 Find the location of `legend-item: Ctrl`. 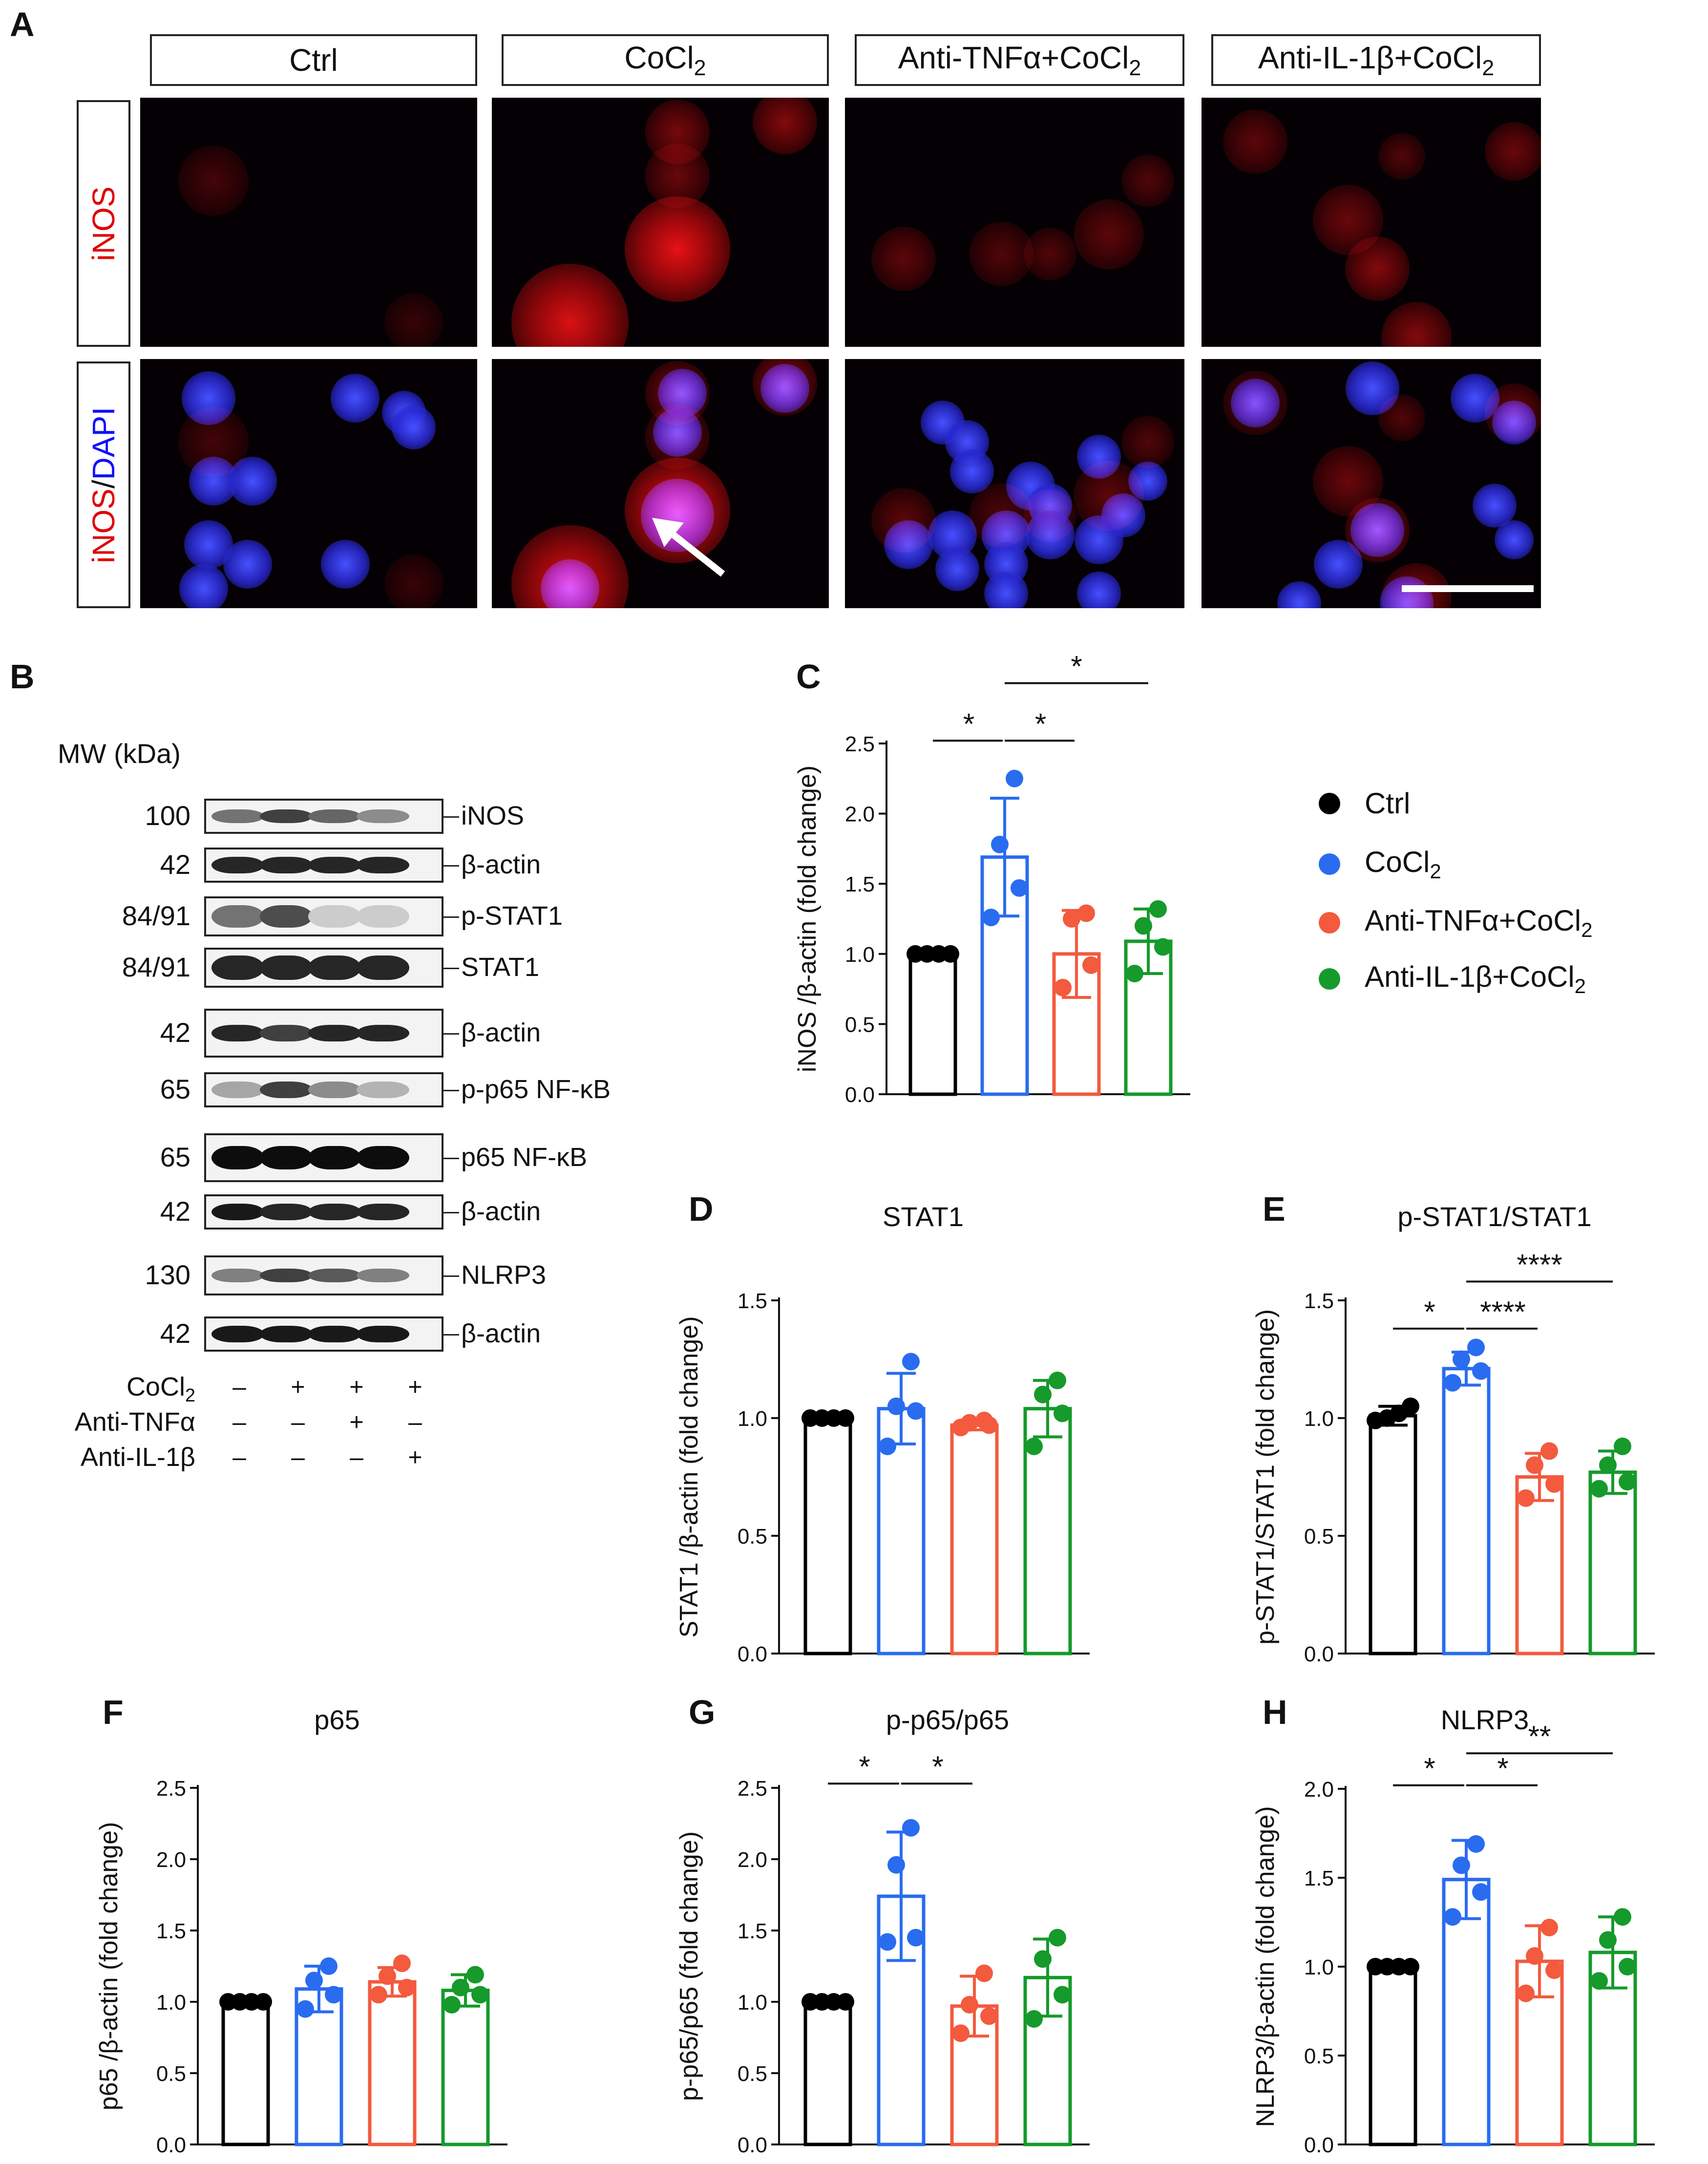

legend-item: Ctrl is located at coordinates (1364, 803).